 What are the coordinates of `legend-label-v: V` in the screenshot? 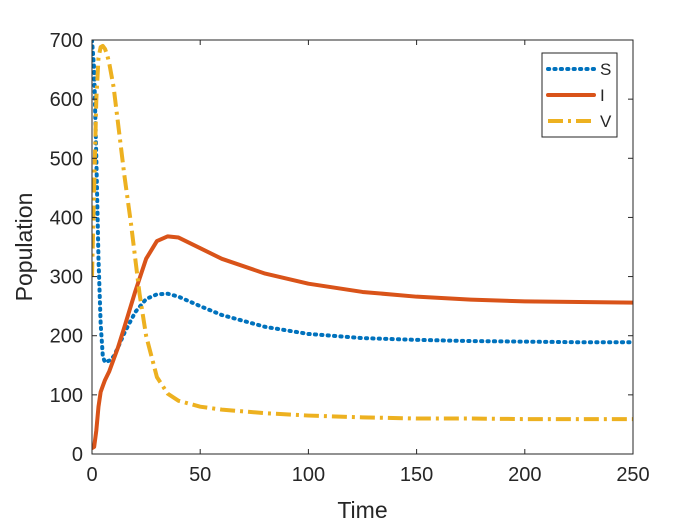 It's located at (606, 121).